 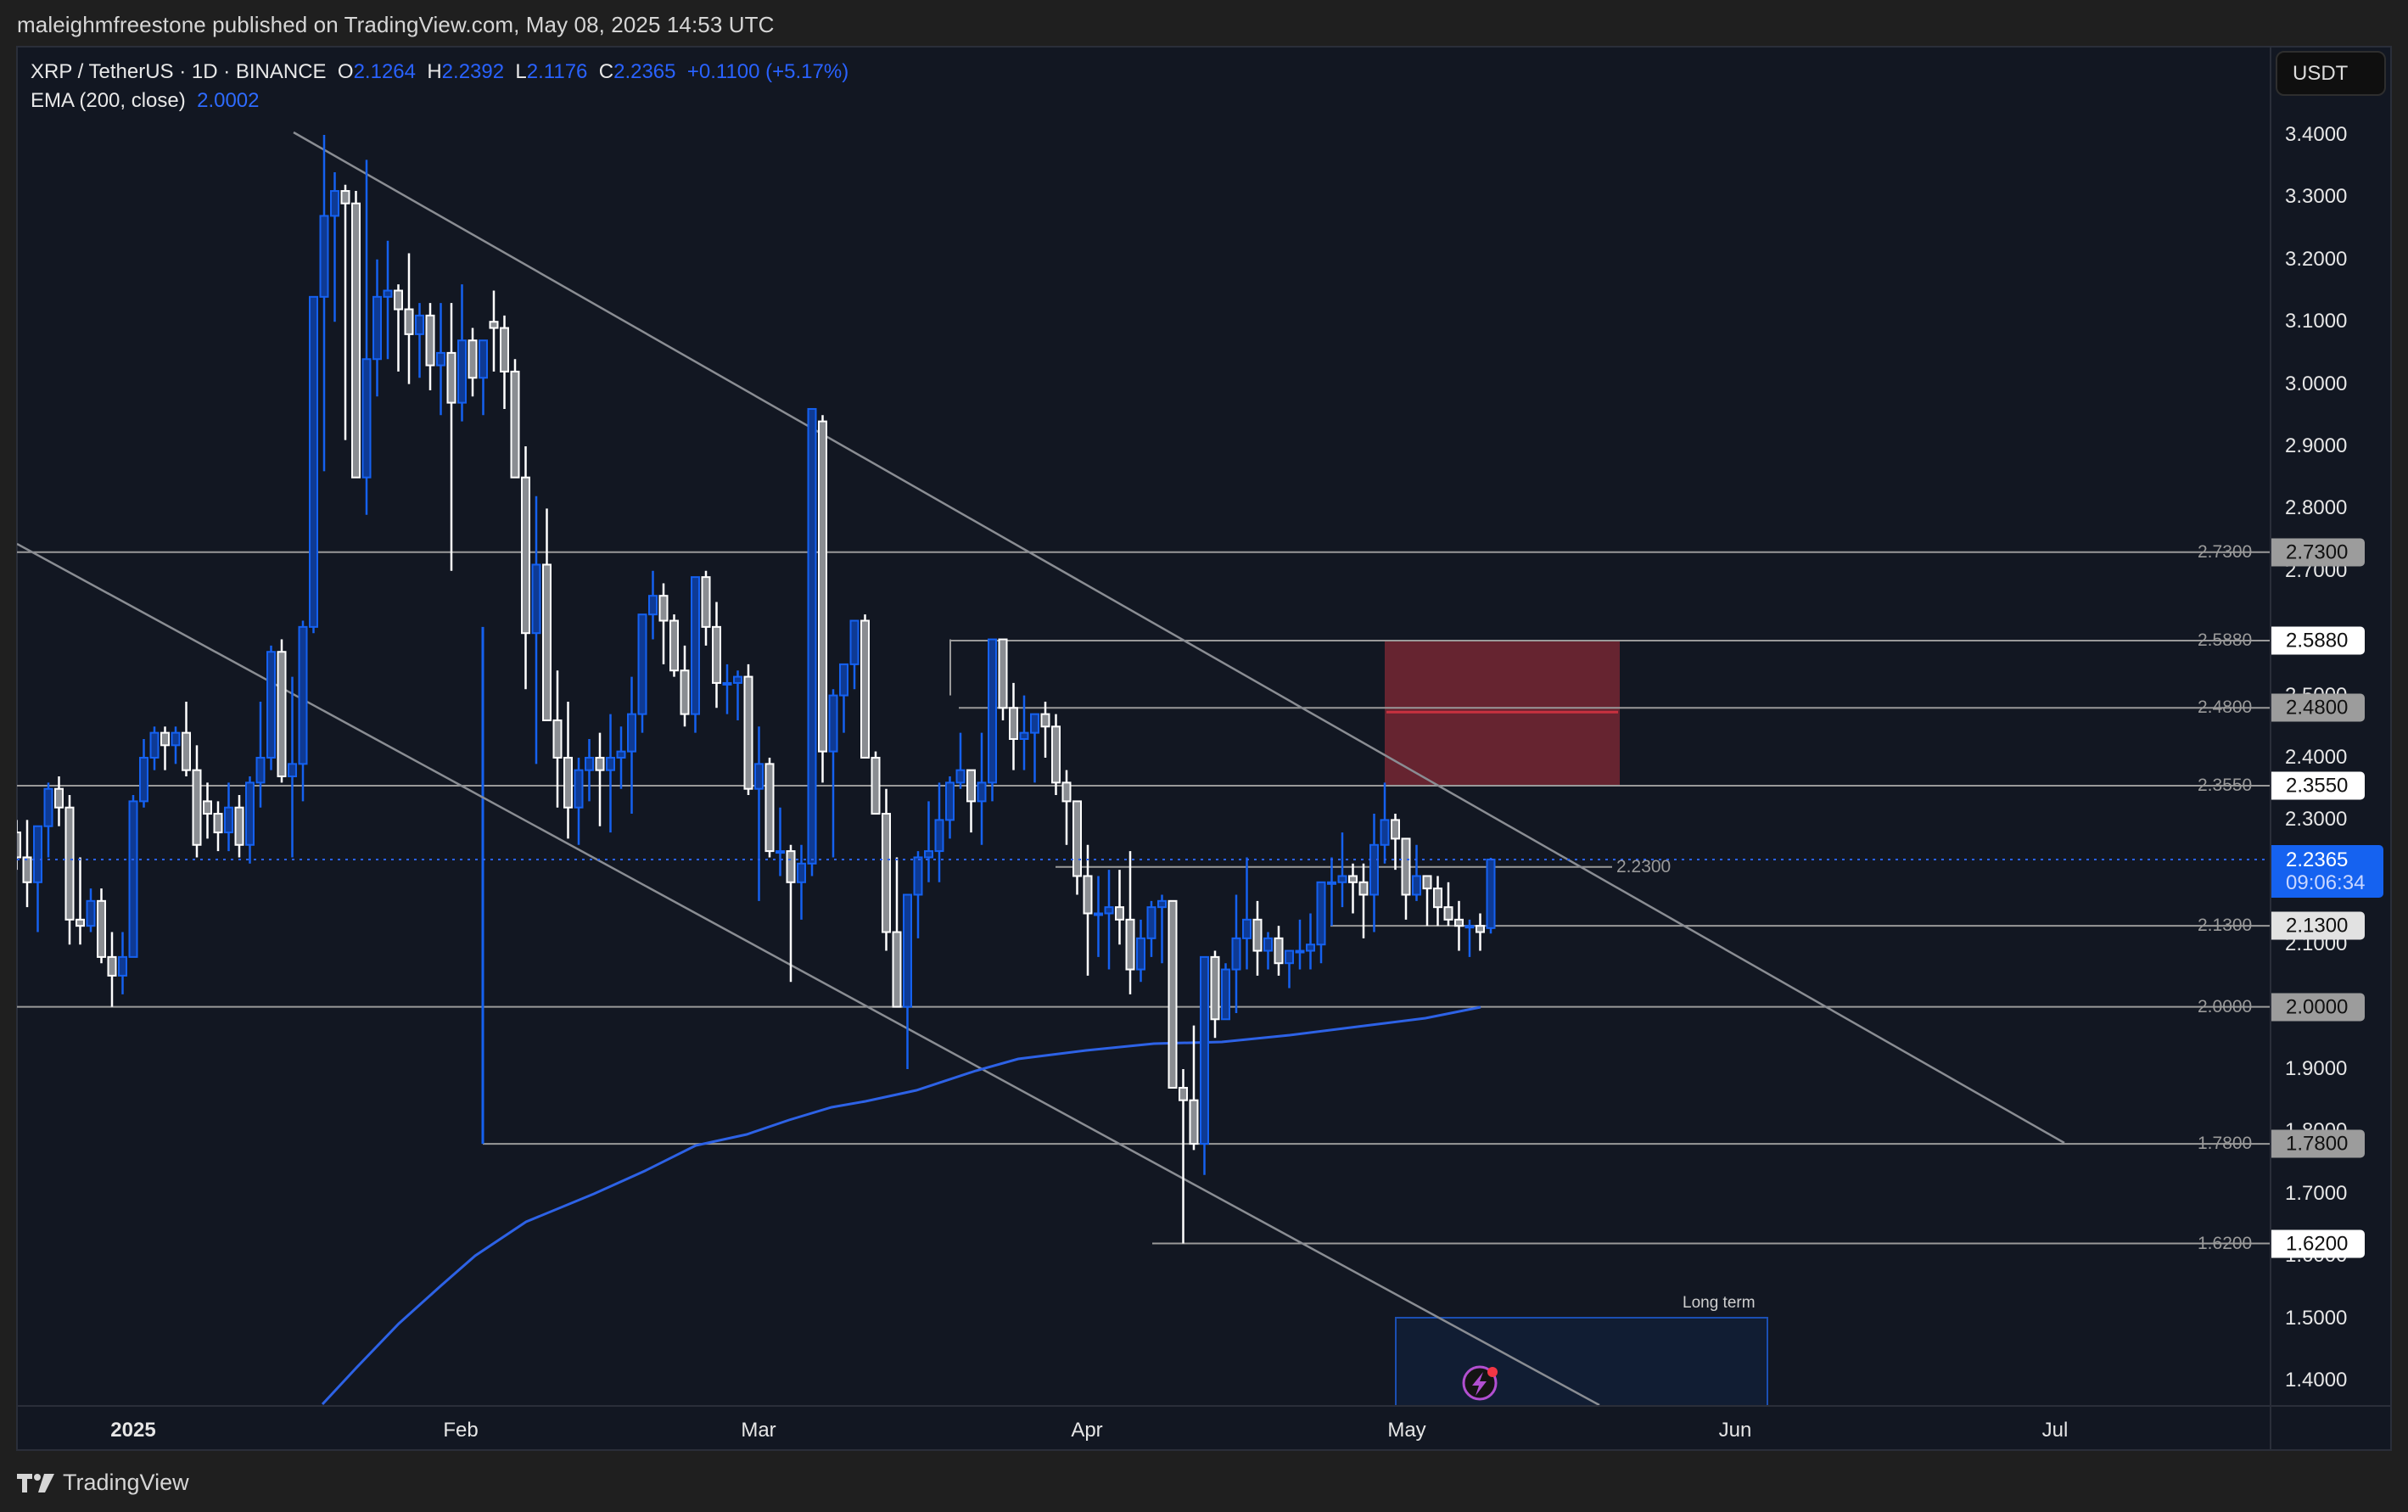 I want to click on current-price-tag: 2.2365 09:06:34, so click(x=2327, y=871).